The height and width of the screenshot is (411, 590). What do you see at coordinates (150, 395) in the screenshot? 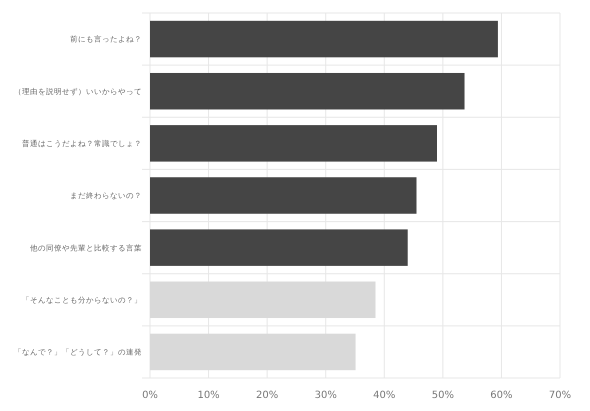
I see `x-tick-label: 0%` at bounding box center [150, 395].